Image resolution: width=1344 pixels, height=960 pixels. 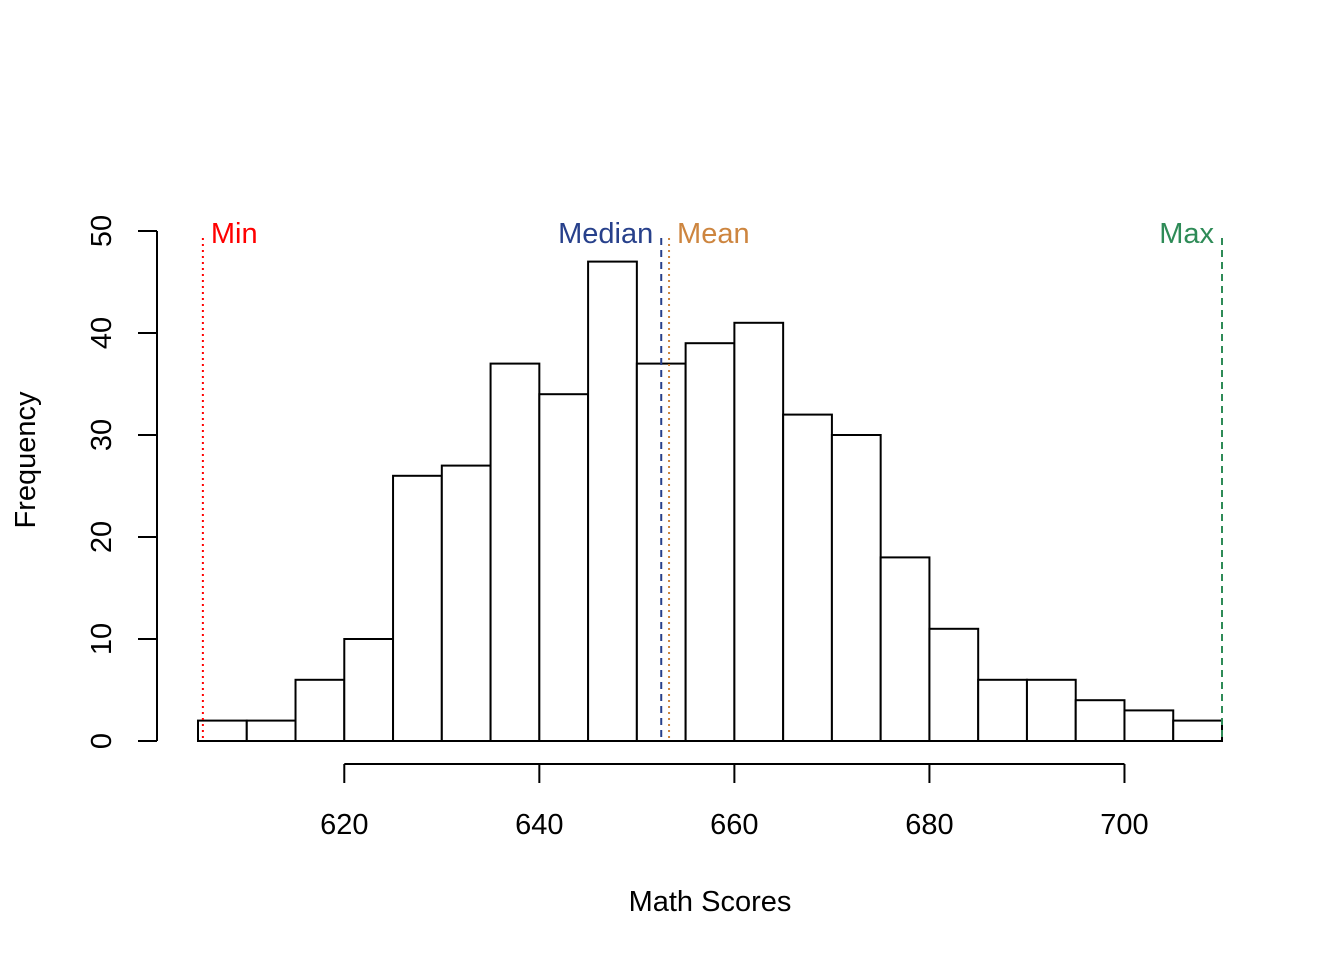 What do you see at coordinates (539, 825) in the screenshot?
I see `x-tick-label: 640` at bounding box center [539, 825].